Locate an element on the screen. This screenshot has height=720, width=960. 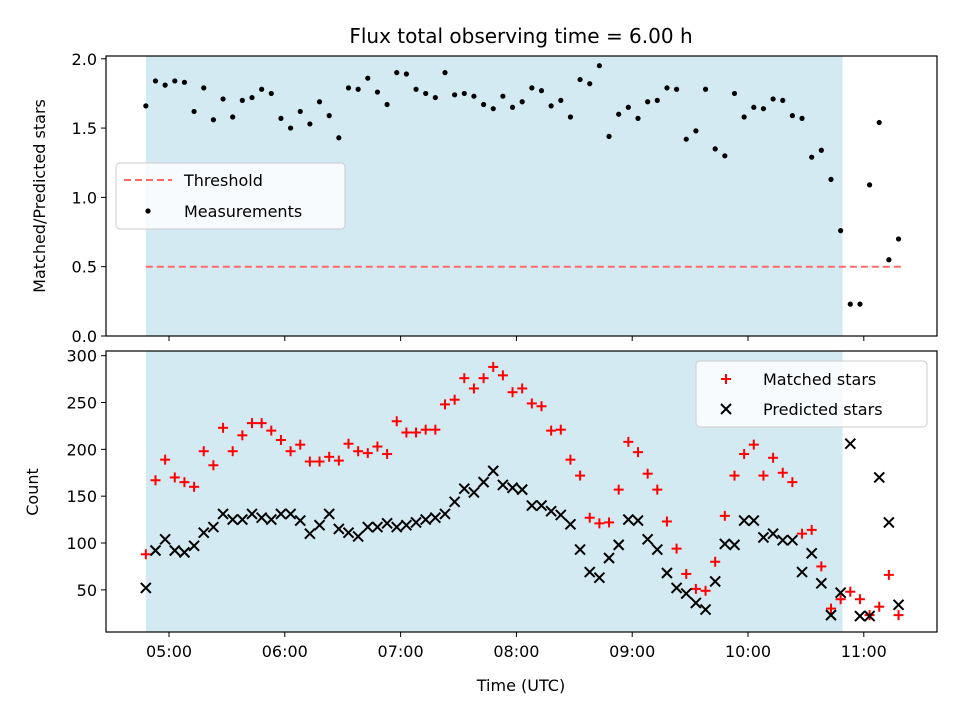
legend-measurements-label: Measurements is located at coordinates (243, 211).